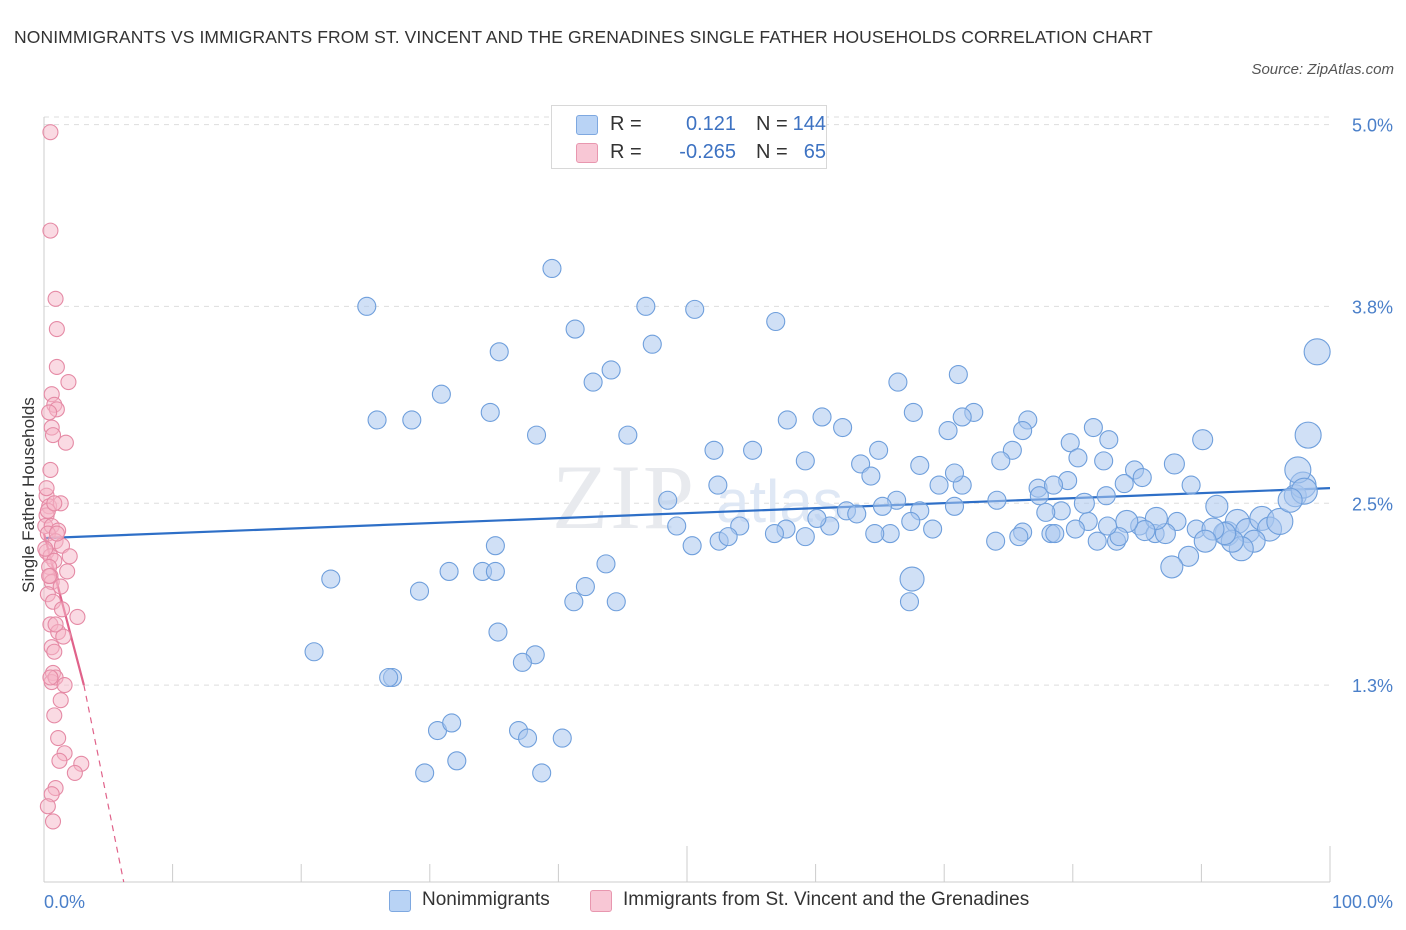 The width and height of the screenshot is (1406, 930). I want to click on y-tick-label: 1.3%, so click(1372, 686).